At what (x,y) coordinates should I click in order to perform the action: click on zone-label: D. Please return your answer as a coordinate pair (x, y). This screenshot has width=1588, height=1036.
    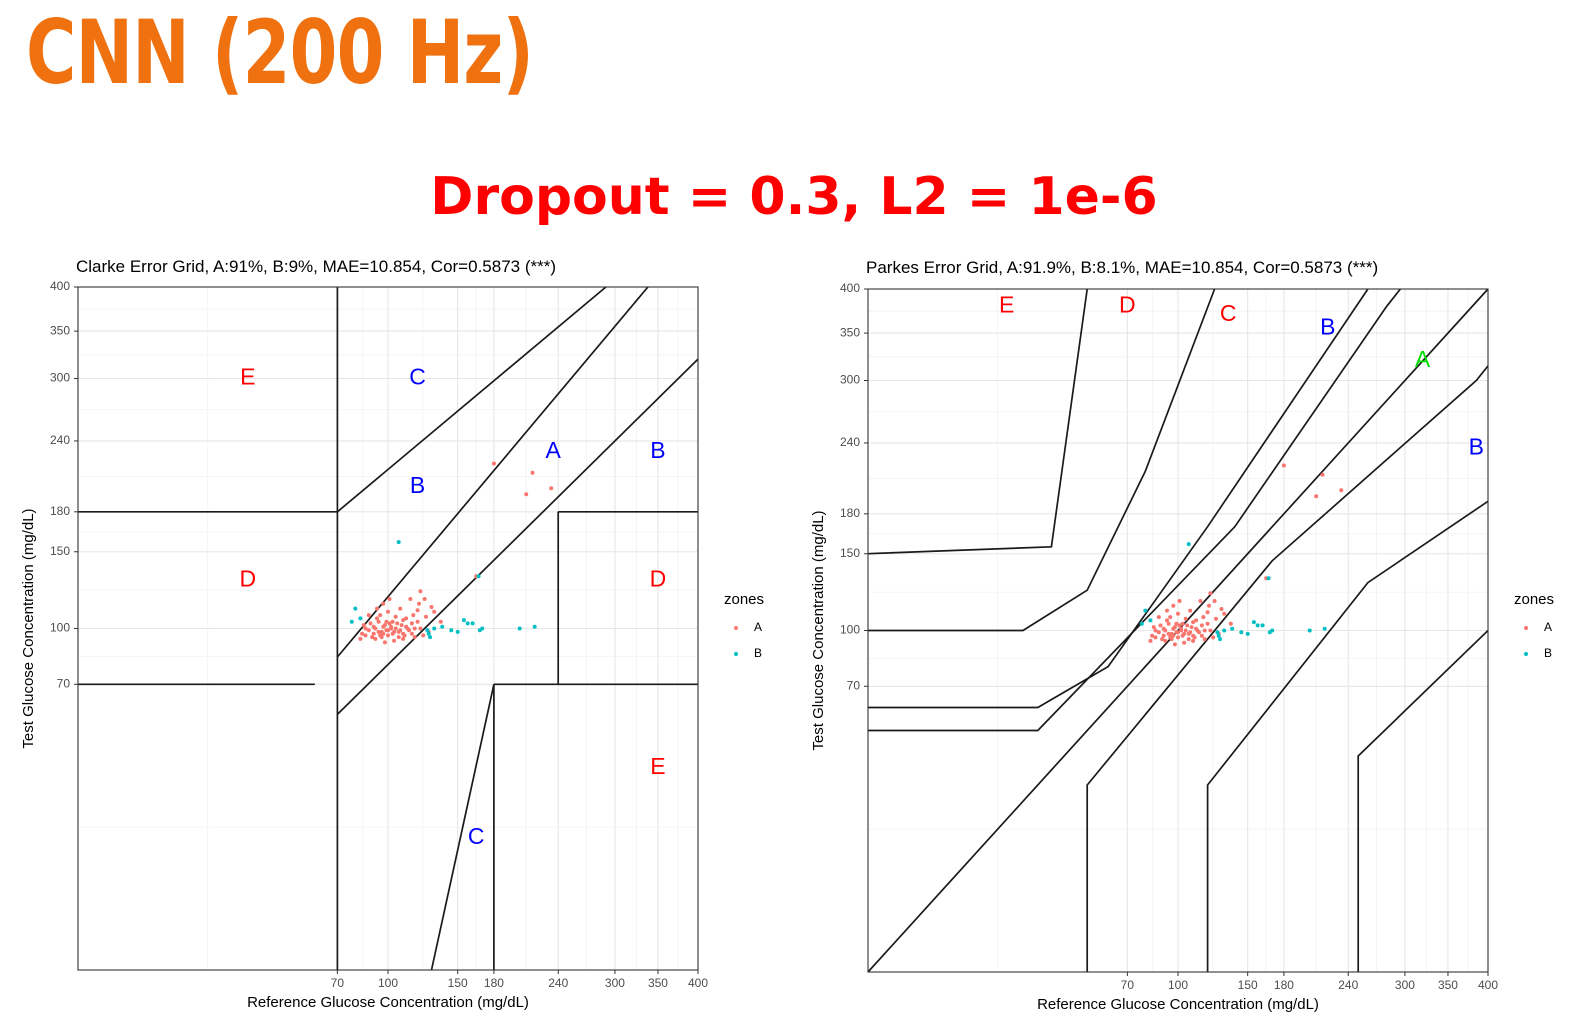
    Looking at the image, I should click on (658, 579).